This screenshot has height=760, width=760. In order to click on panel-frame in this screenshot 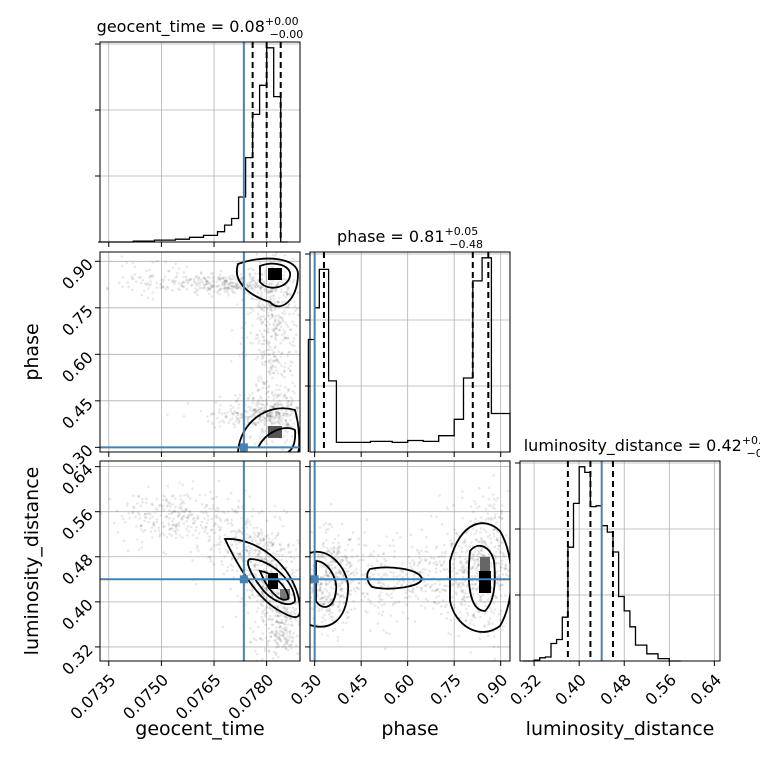, I will do `click(200, 142)`.